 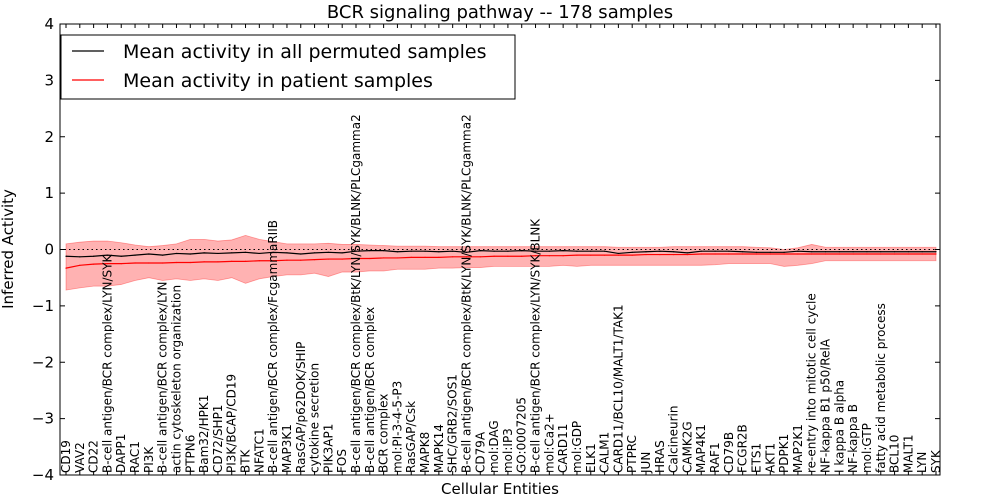 What do you see at coordinates (908, 453) in the screenshot?
I see `x-category-label: MALT1` at bounding box center [908, 453].